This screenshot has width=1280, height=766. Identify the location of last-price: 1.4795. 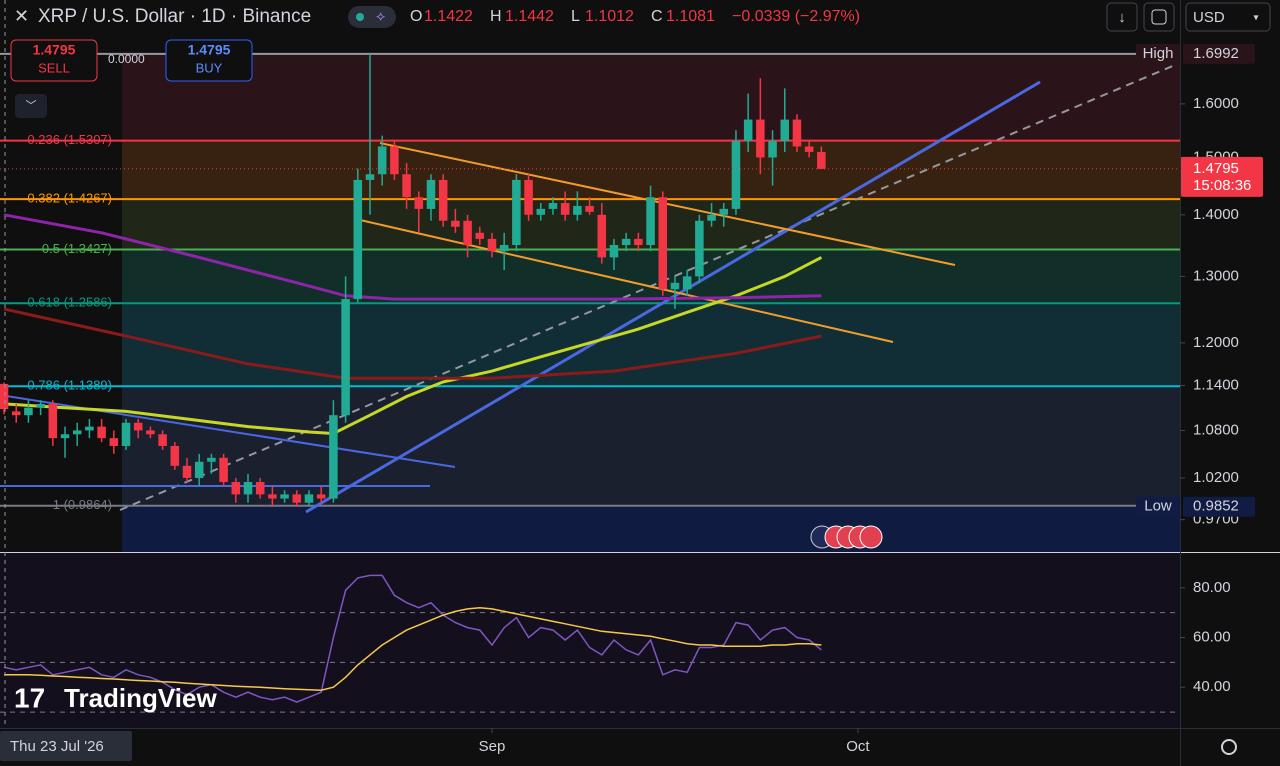
(1216, 168).